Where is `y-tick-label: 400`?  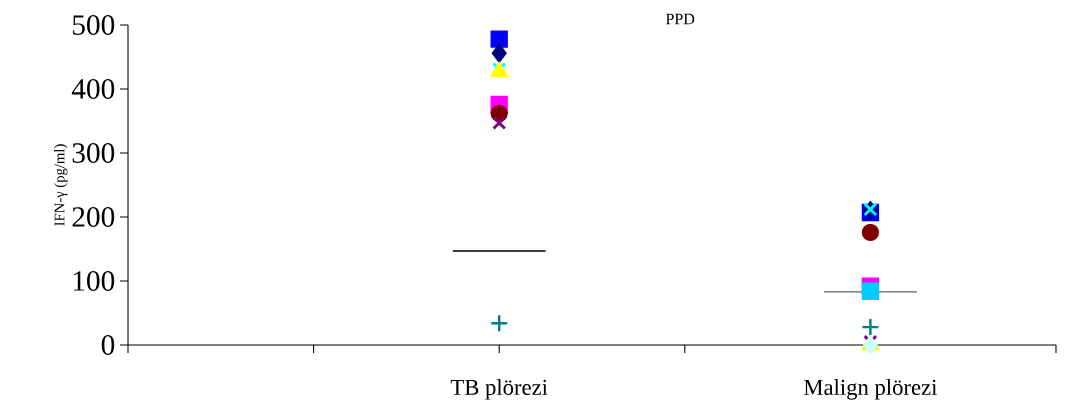
y-tick-label: 400 is located at coordinates (93, 89).